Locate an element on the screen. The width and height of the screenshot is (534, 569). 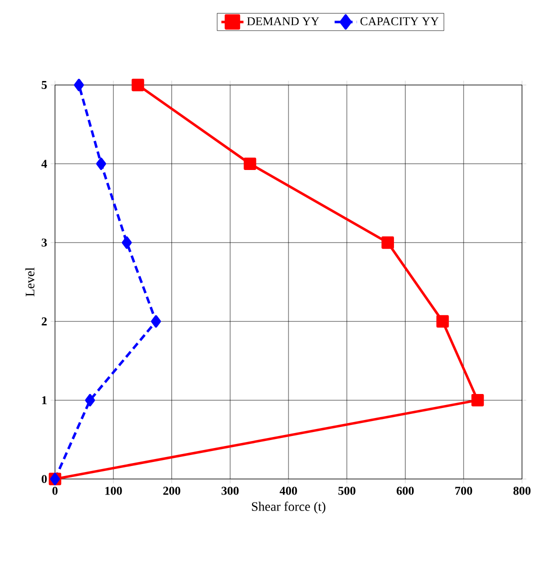
y-tick-label: 1 is located at coordinates (44, 400).